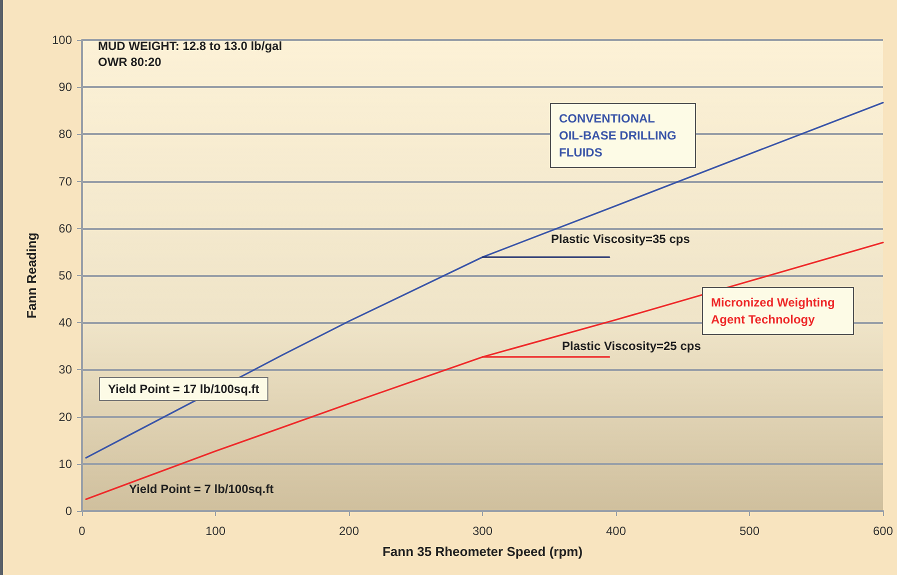  Describe the element at coordinates (184, 389) in the screenshot. I see `annotation: Yield Point = 17 lb/100sq.ft` at that location.